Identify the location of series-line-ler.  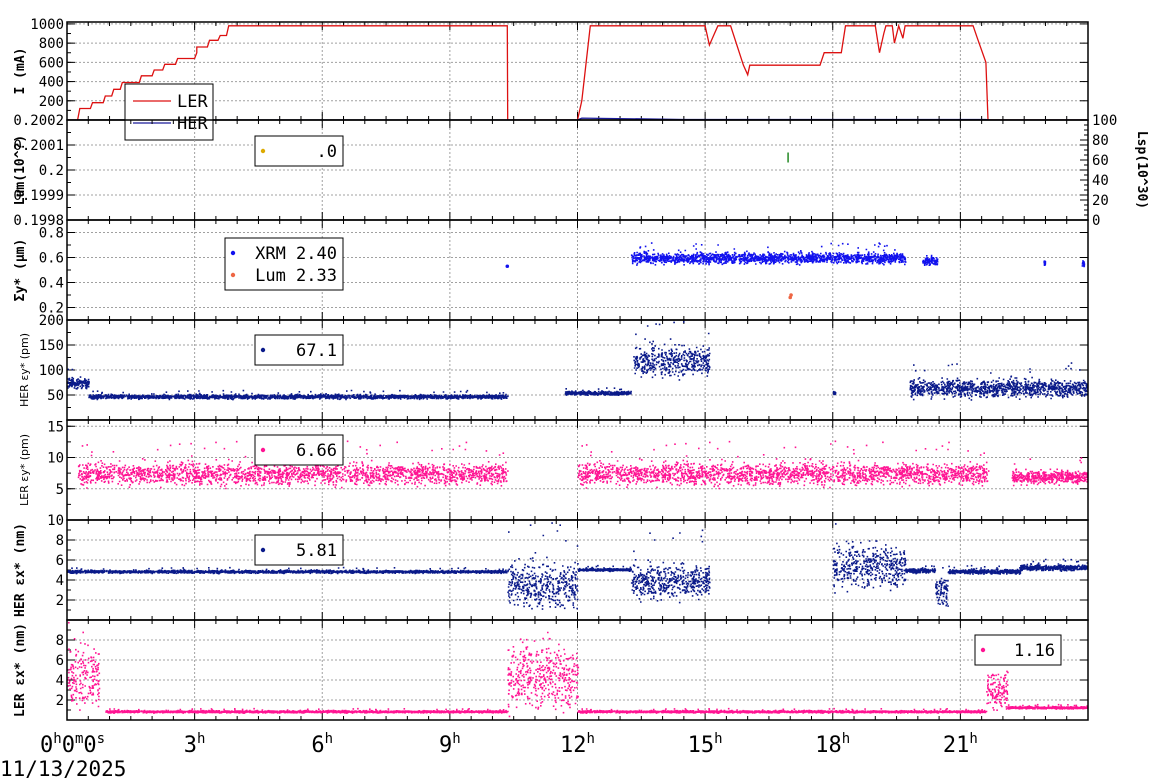
(577, 71).